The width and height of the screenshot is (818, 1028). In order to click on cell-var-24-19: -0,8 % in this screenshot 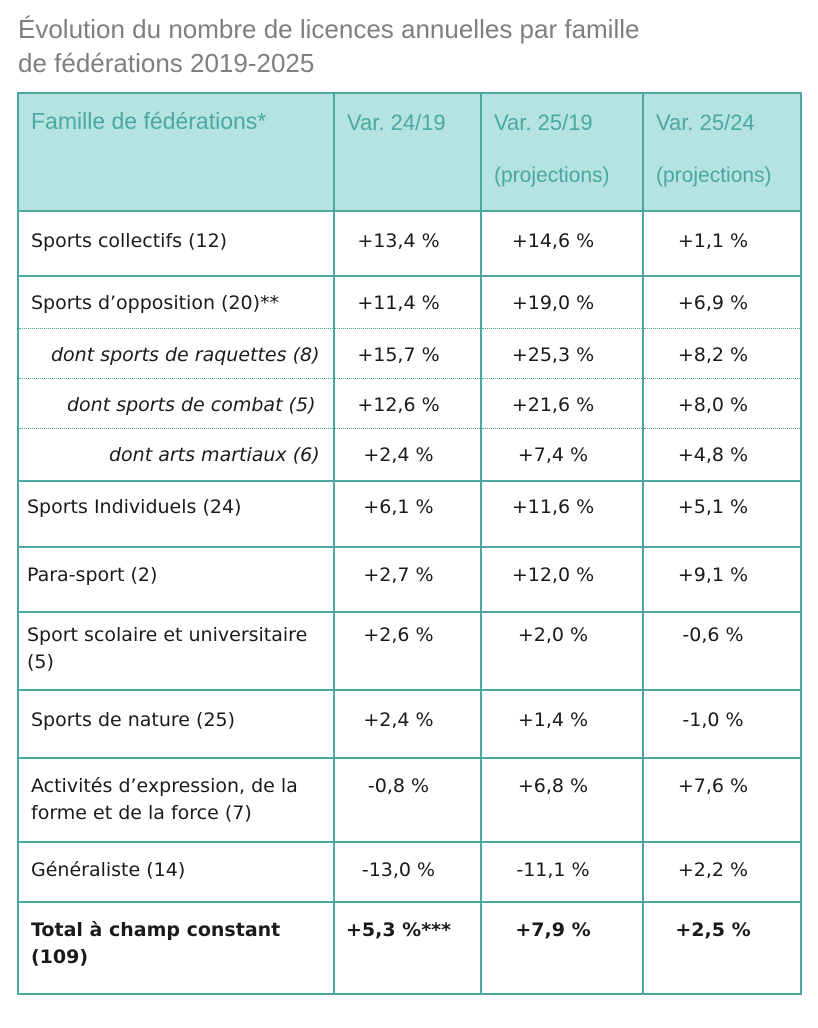, I will do `click(407, 800)`.